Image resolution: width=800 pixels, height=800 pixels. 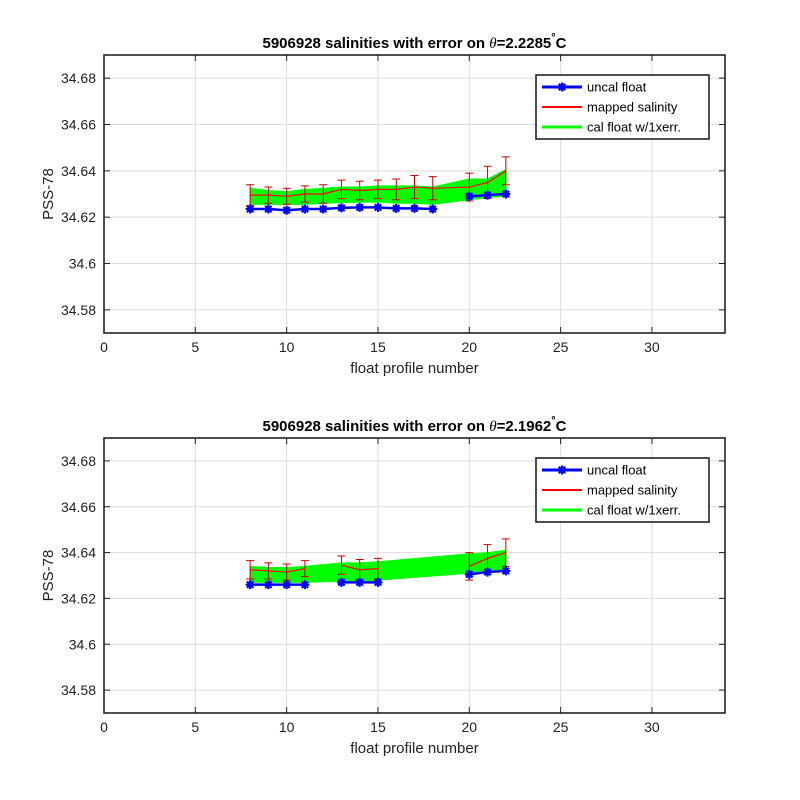 I want to click on title-value: =2.2285, so click(x=524, y=43).